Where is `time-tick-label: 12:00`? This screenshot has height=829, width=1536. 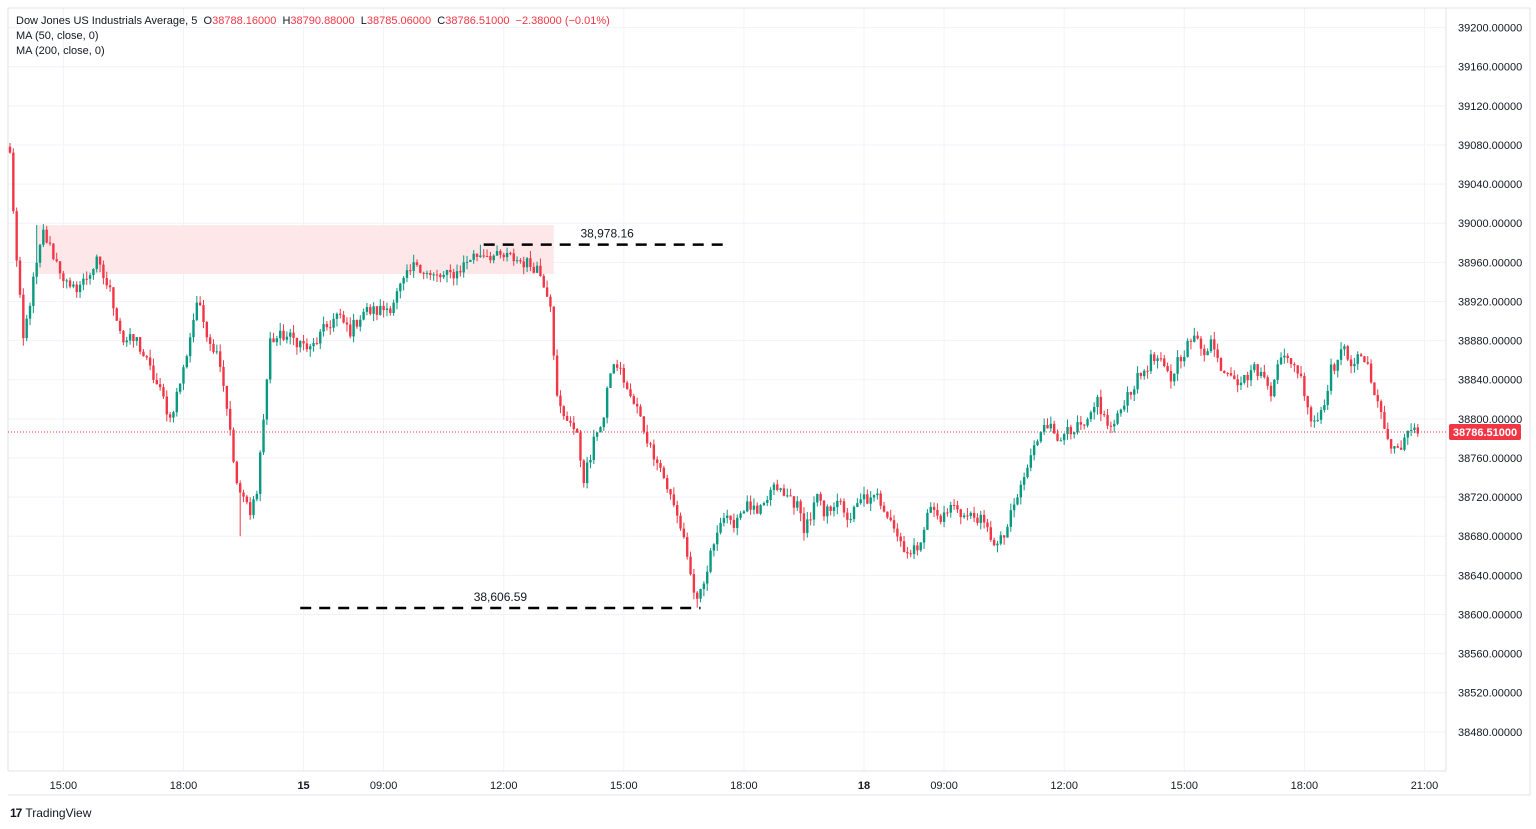 time-tick-label: 12:00 is located at coordinates (504, 786).